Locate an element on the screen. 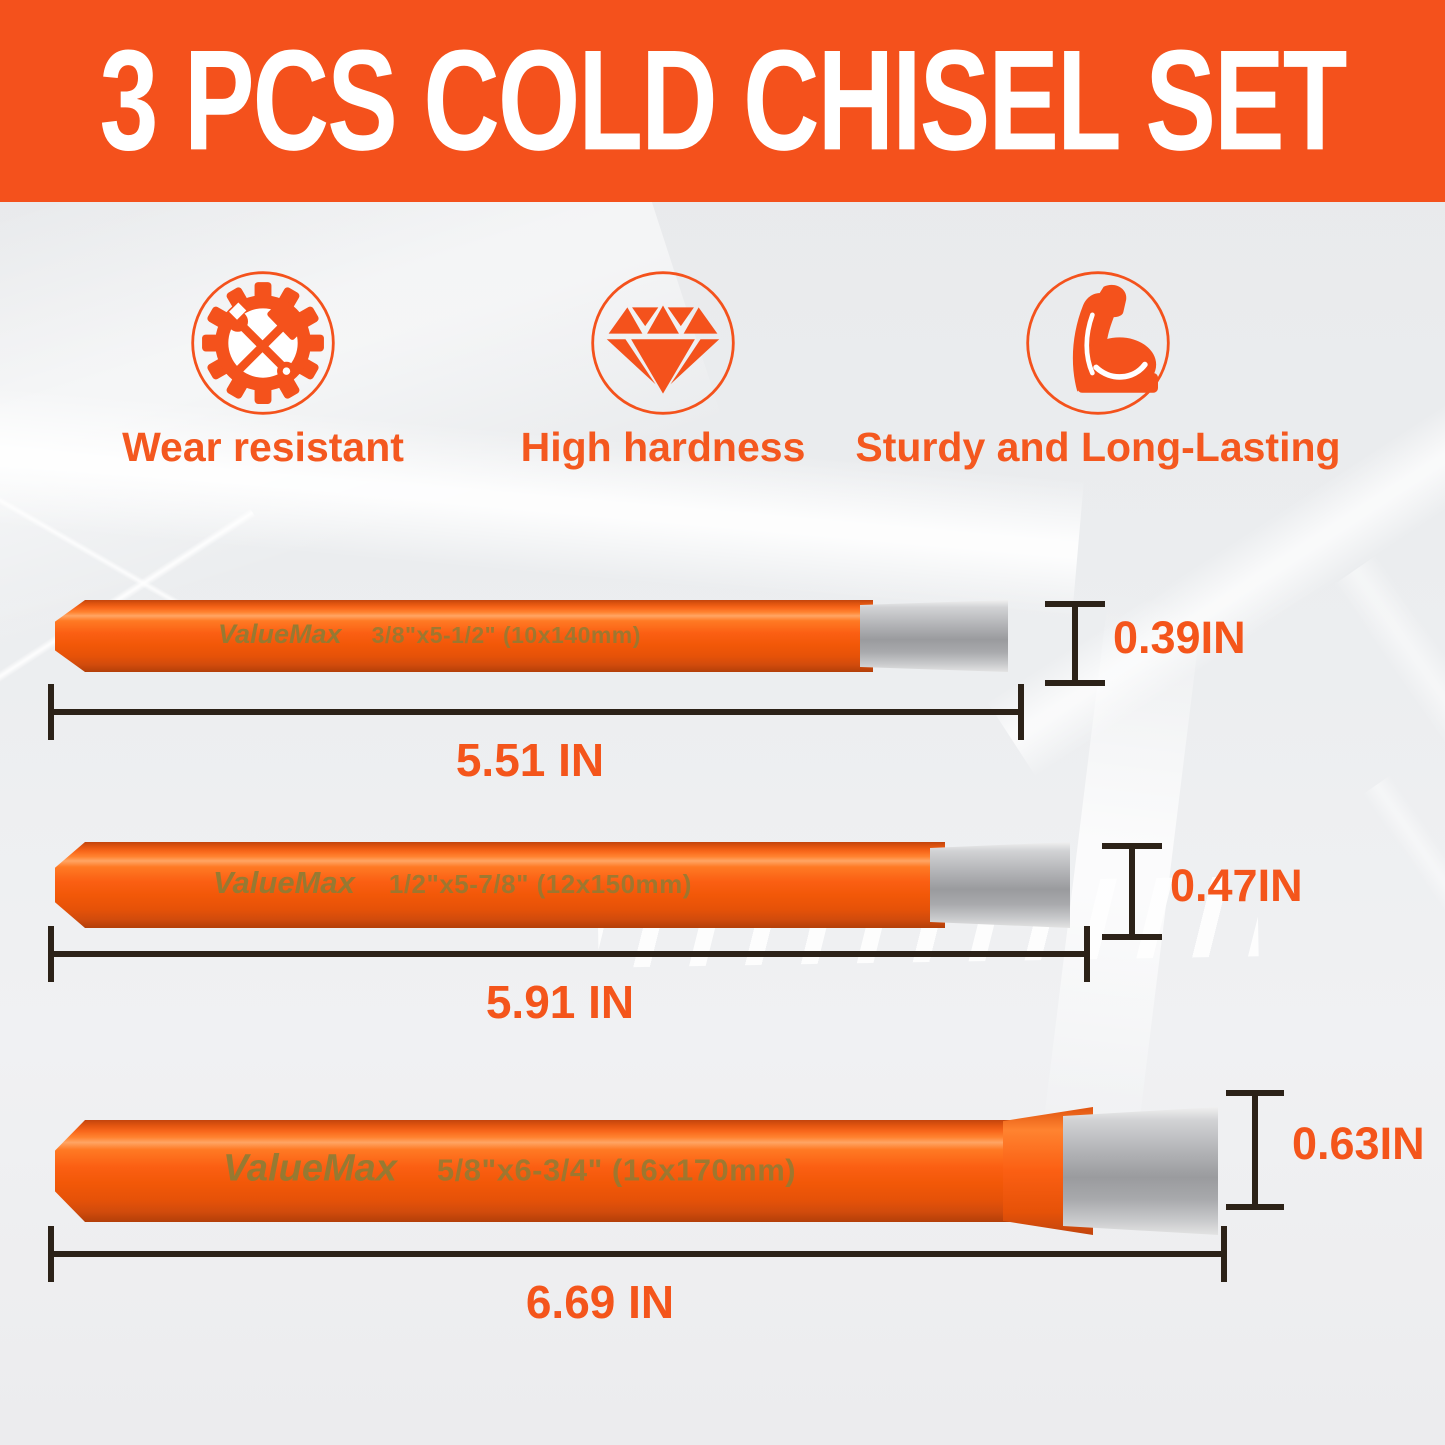 Image resolution: width=1445 pixels, height=1445 pixels. chisel-spec: 3/8"x5-1/2" (10x140mm) is located at coordinates (506, 634).